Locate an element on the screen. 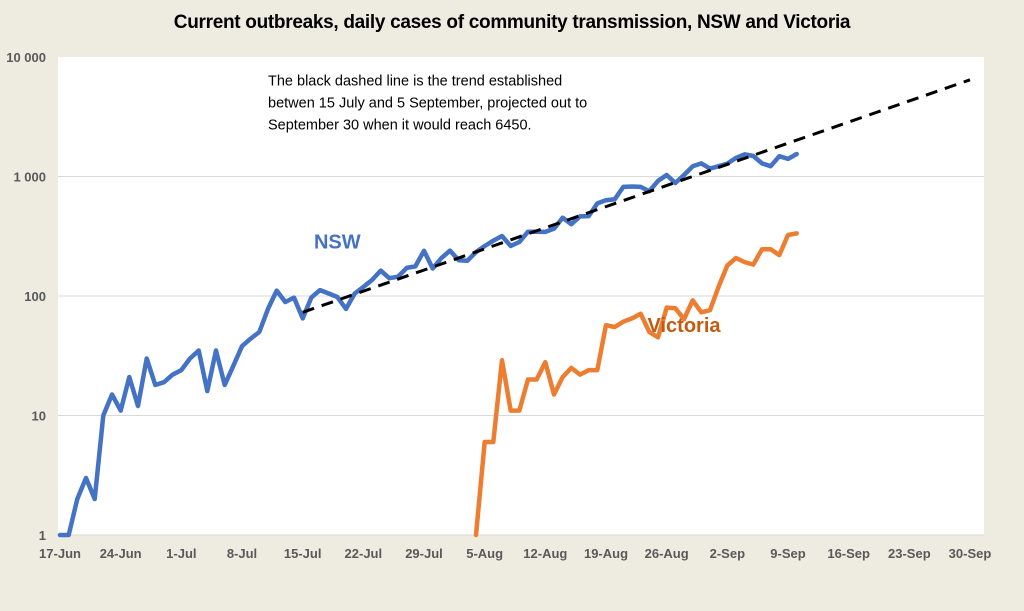 This screenshot has width=1024, height=611. x-tick-label: 22-Jul is located at coordinates (364, 553).